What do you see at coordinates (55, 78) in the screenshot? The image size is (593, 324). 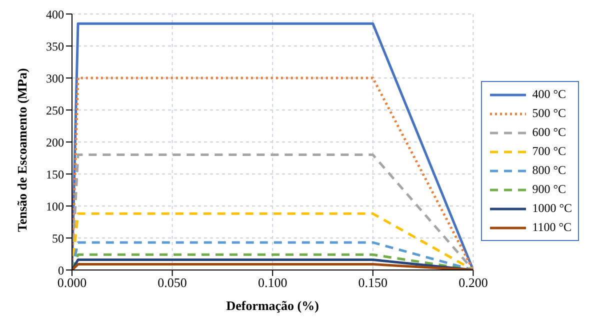 I see `y-tick-label: 300` at bounding box center [55, 78].